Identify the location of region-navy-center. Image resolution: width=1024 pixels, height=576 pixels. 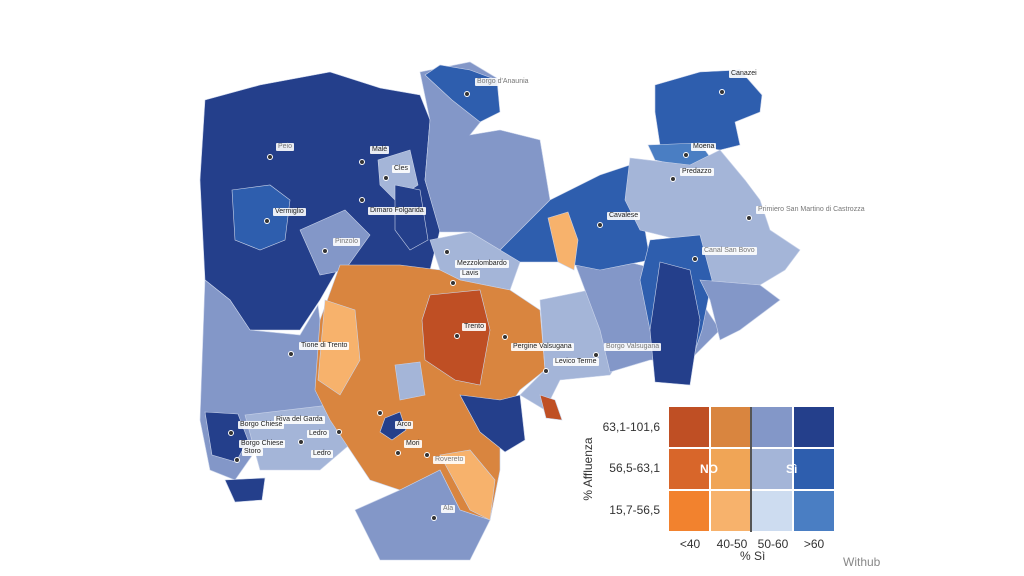
(411, 217).